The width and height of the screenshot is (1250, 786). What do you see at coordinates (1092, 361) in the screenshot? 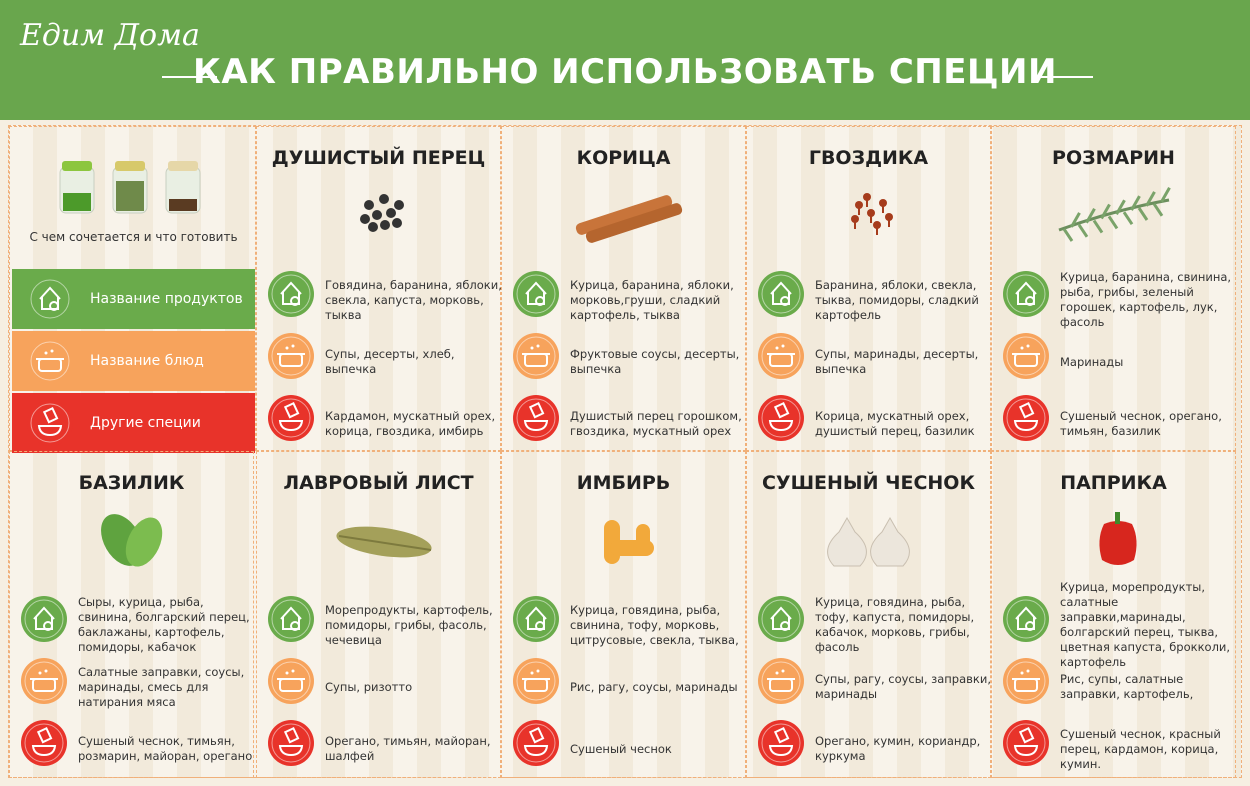
I see `pairing-text: Маринады` at bounding box center [1092, 361].